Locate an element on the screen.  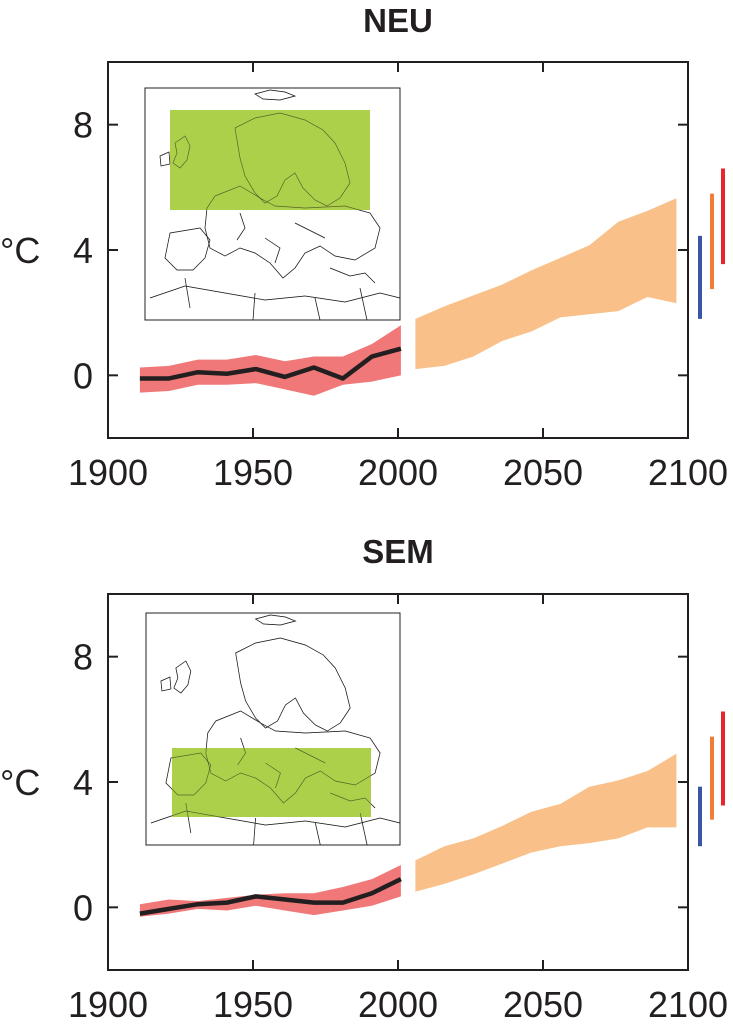
chart-title: NEU is located at coordinates (398, 20).